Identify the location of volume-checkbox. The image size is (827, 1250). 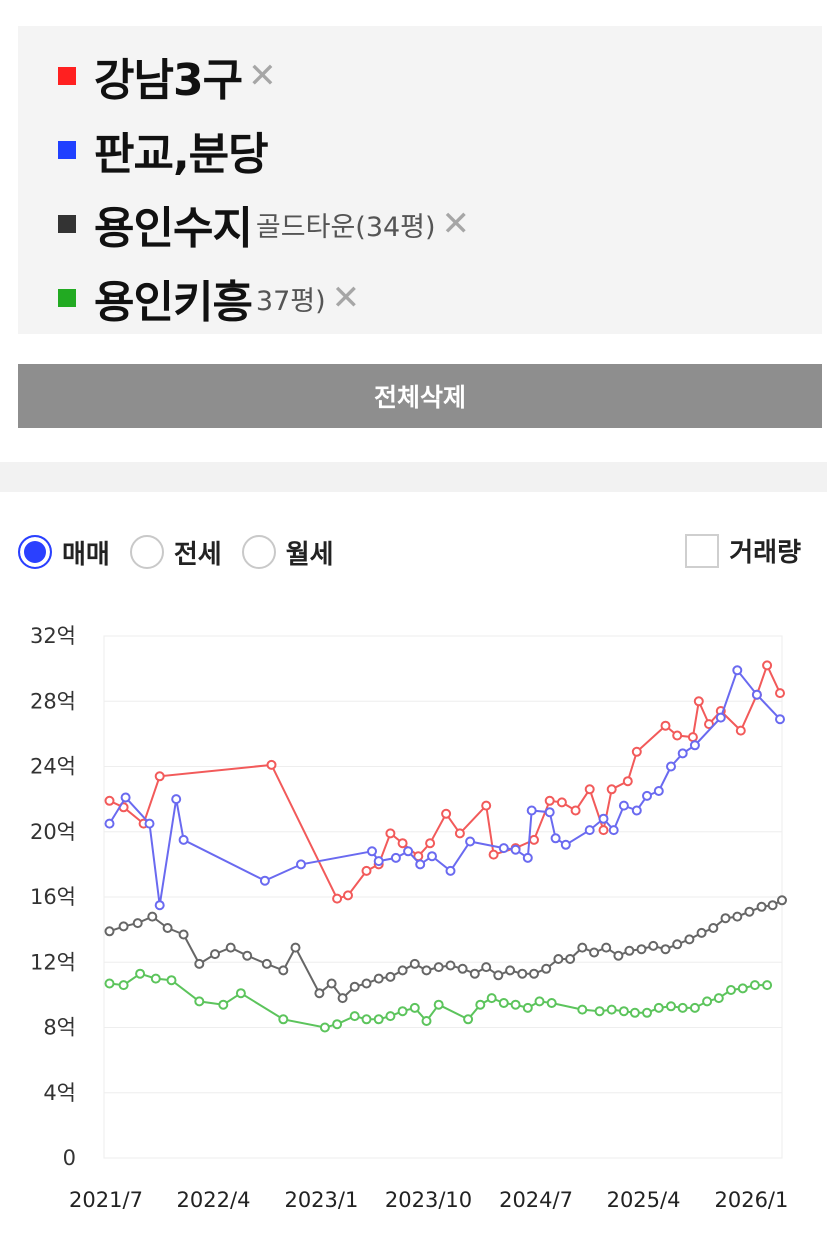
(702, 550).